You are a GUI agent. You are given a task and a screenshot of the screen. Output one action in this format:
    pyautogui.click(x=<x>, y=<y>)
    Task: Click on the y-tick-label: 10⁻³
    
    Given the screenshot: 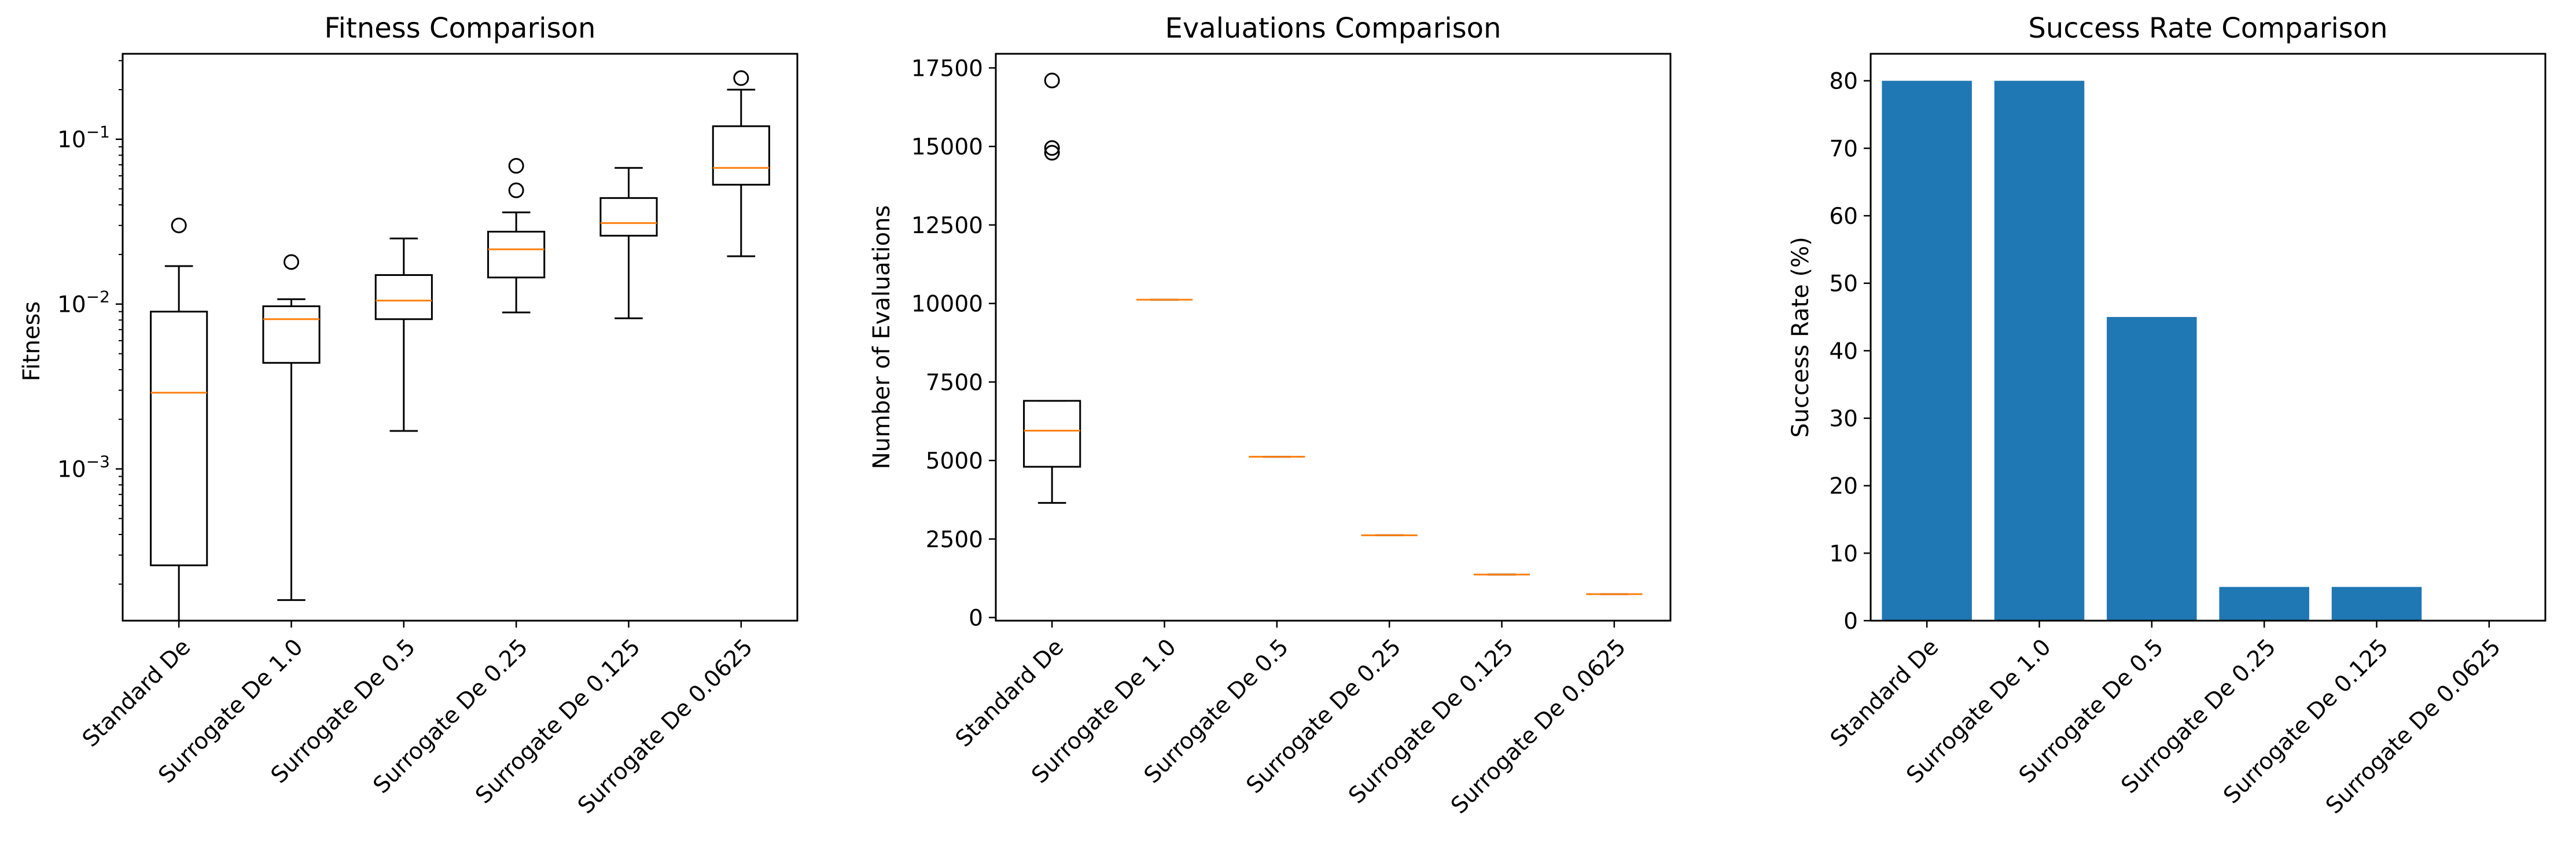 What is the action you would take?
    pyautogui.click(x=83, y=468)
    